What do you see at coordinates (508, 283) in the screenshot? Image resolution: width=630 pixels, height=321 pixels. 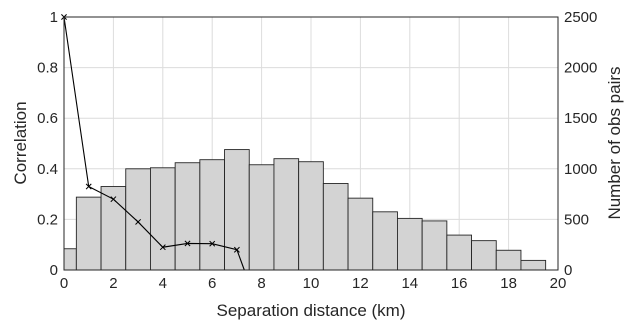 I see `x-tick-label: 18` at bounding box center [508, 283].